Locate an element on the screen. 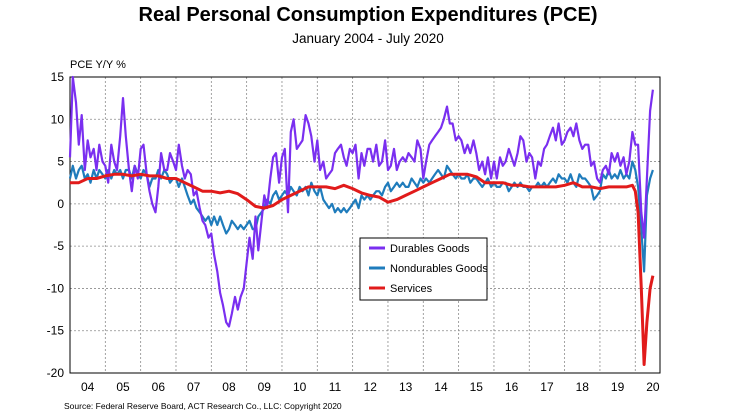  y-tick-label: -5 is located at coordinates (58, 246).